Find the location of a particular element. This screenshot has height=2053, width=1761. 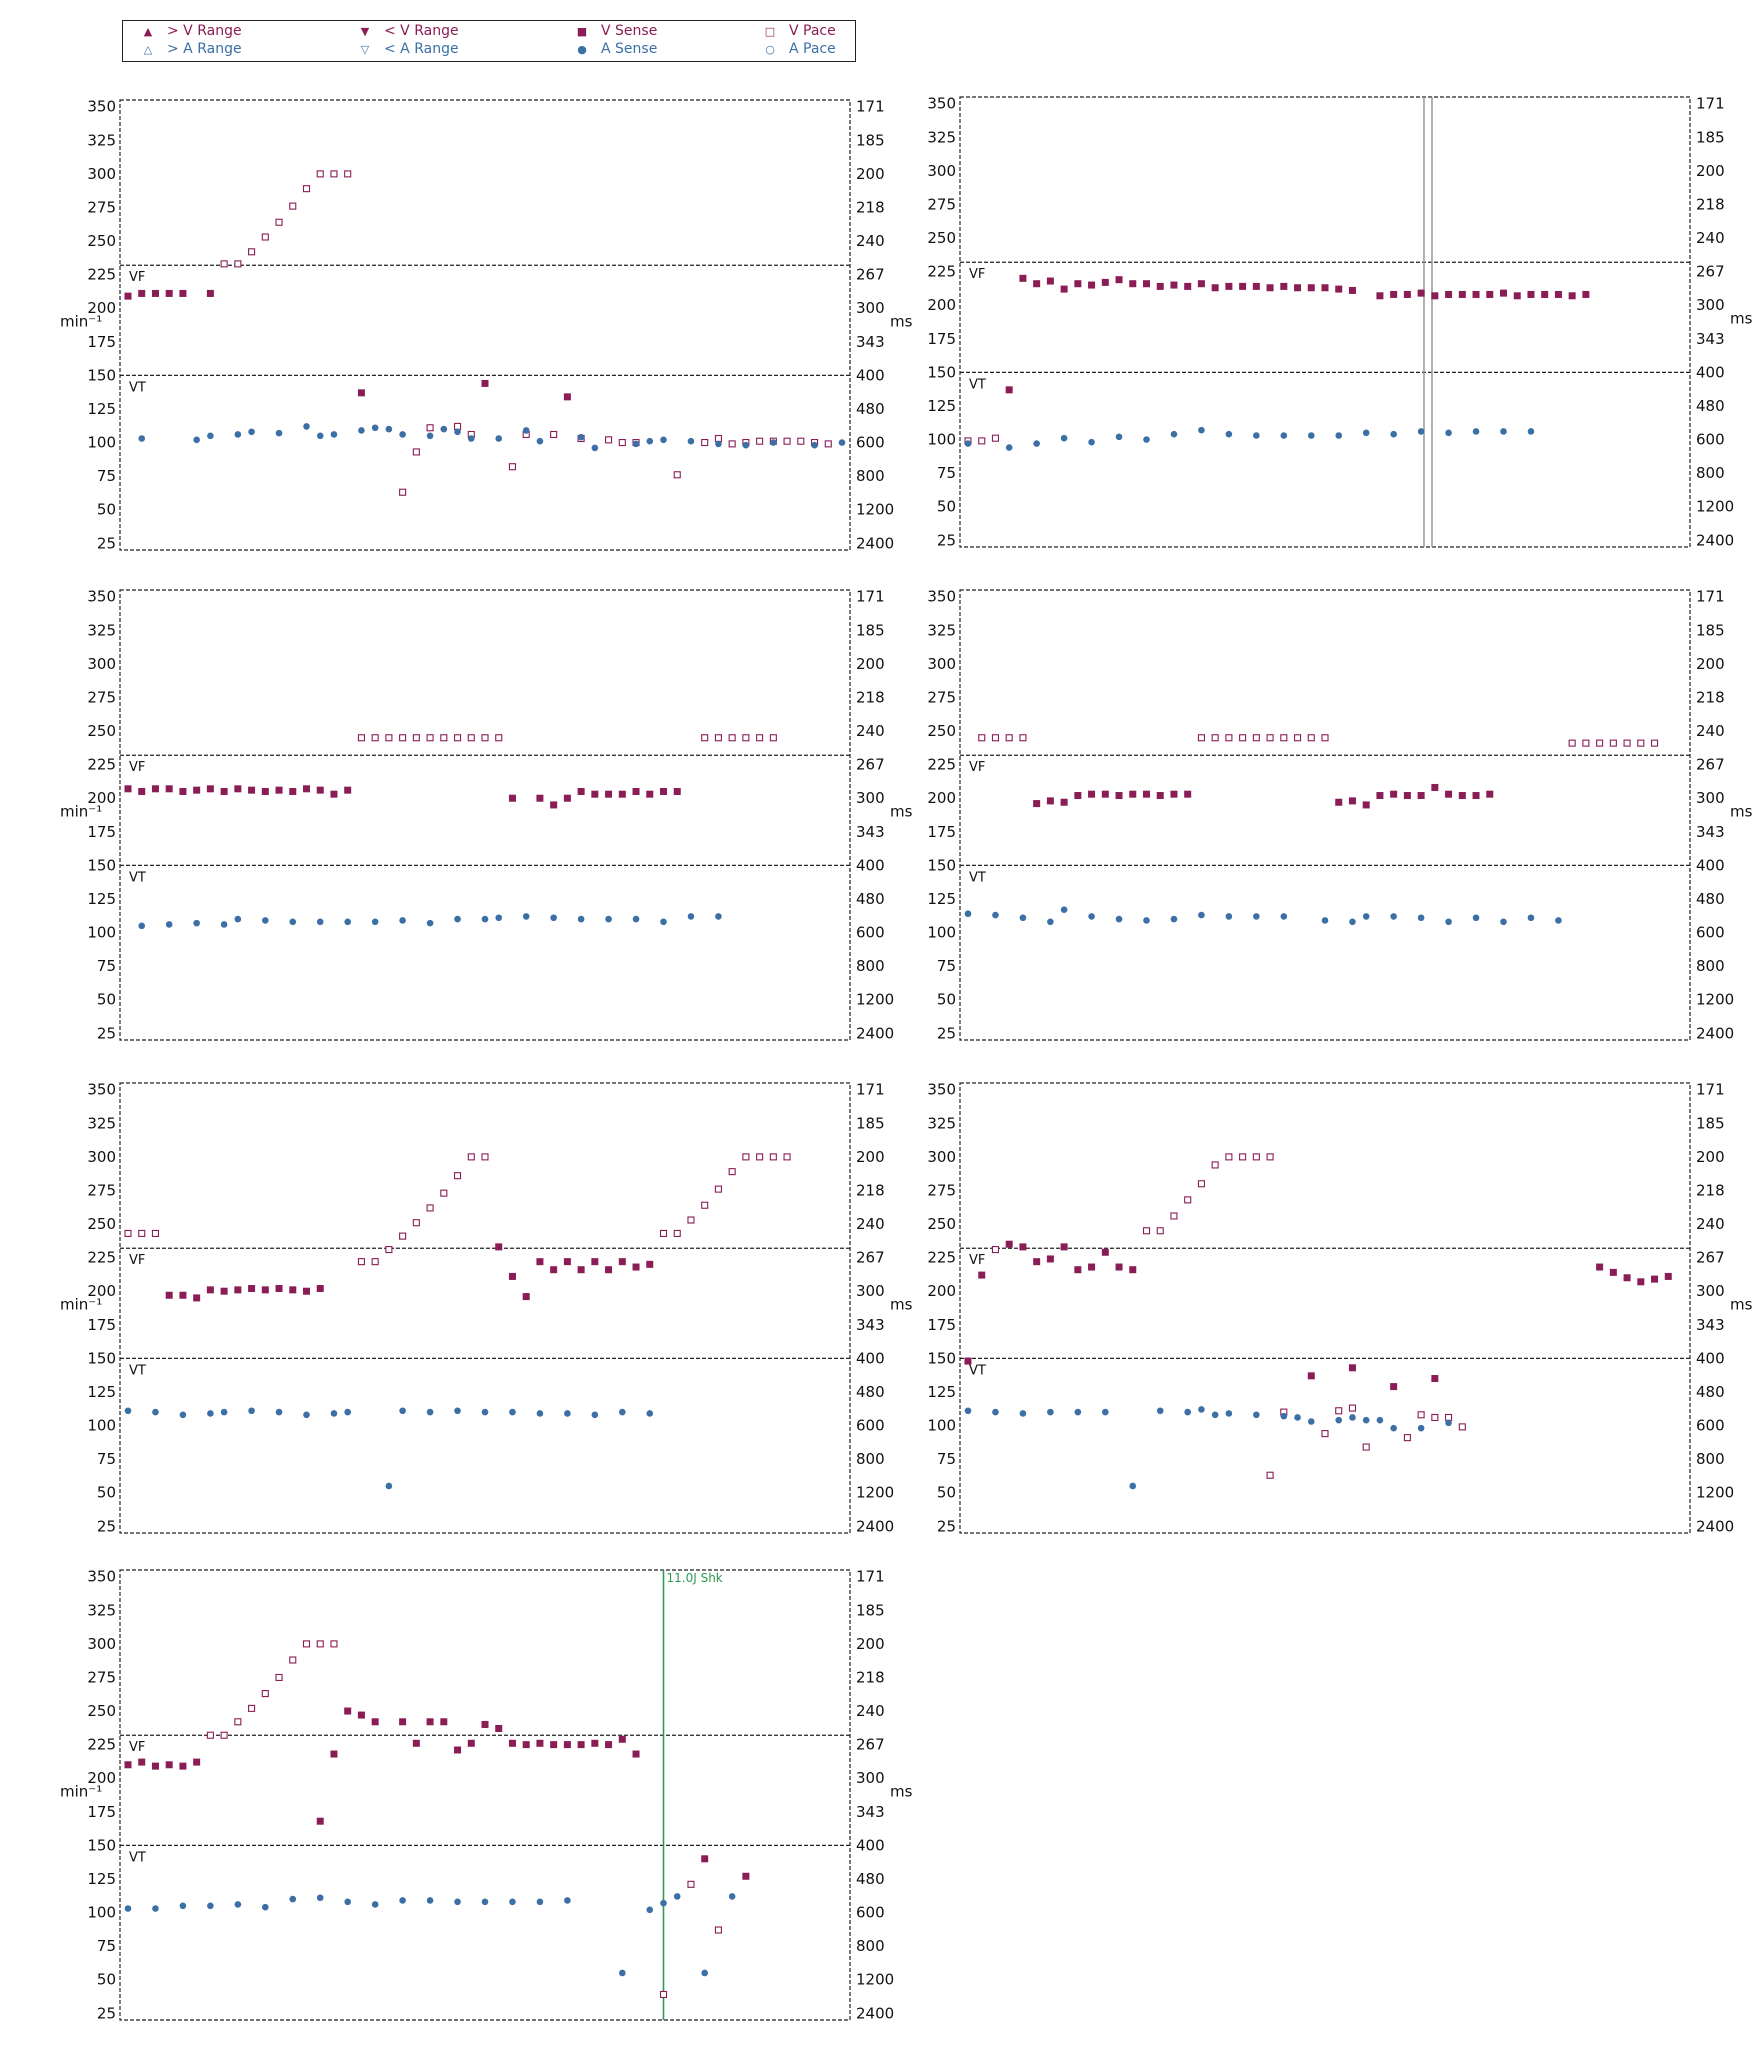

y2-tick-label: 200 is located at coordinates (1710, 1157).